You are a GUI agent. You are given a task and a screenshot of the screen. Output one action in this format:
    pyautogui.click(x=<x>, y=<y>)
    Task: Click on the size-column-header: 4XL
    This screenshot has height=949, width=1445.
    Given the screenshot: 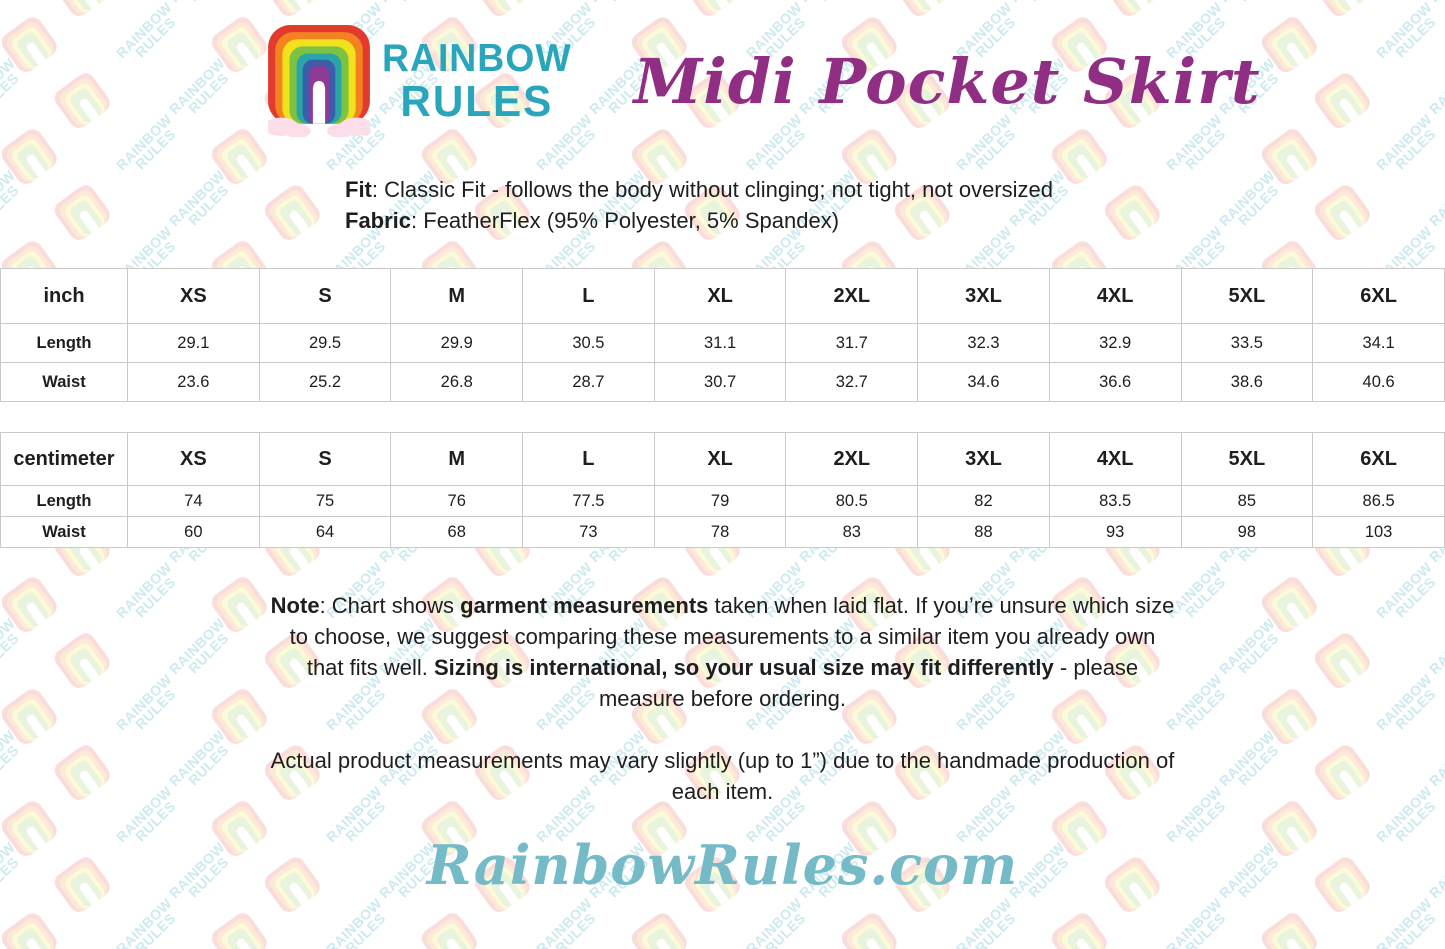 What is the action you would take?
    pyautogui.click(x=1115, y=296)
    